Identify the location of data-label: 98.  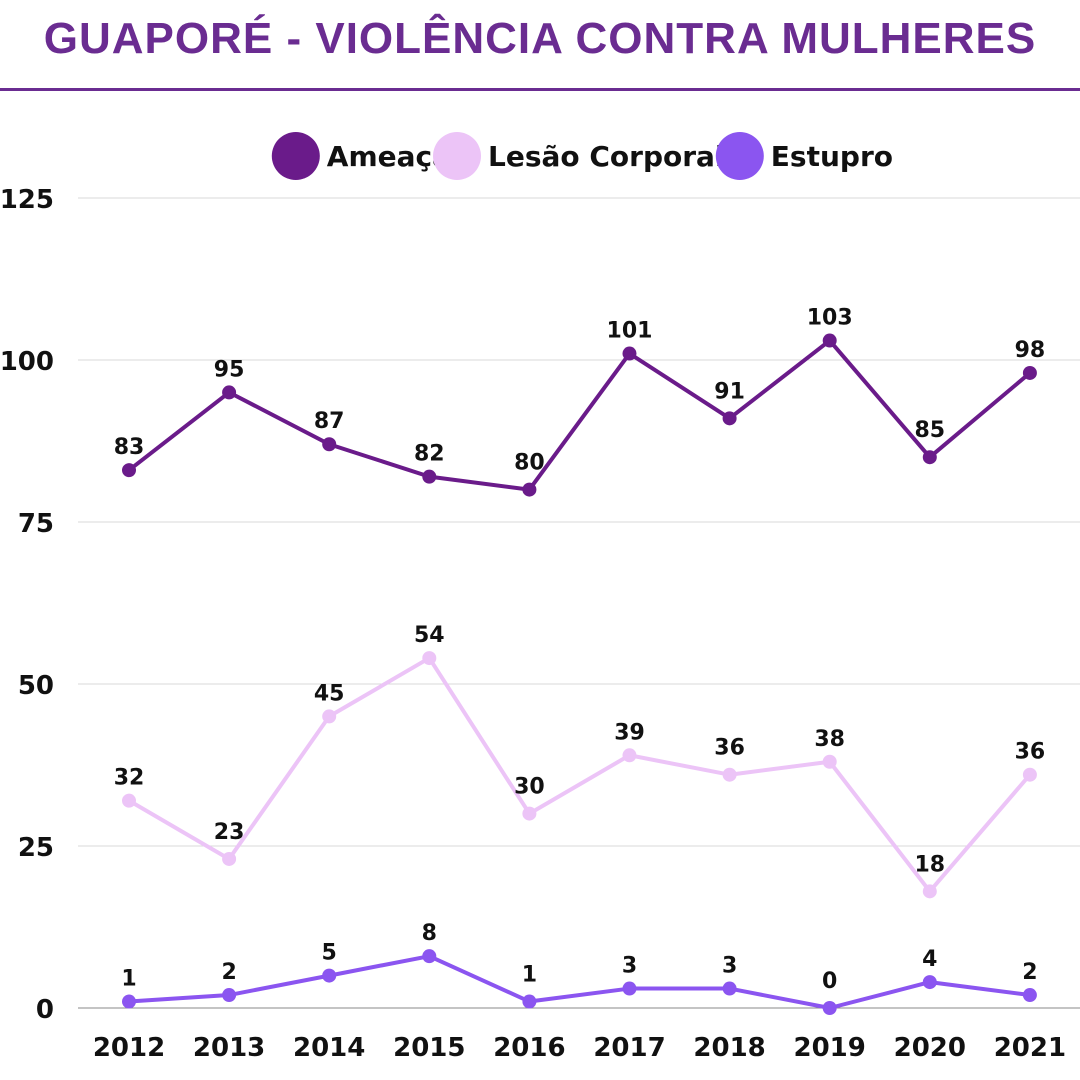
(1030, 350).